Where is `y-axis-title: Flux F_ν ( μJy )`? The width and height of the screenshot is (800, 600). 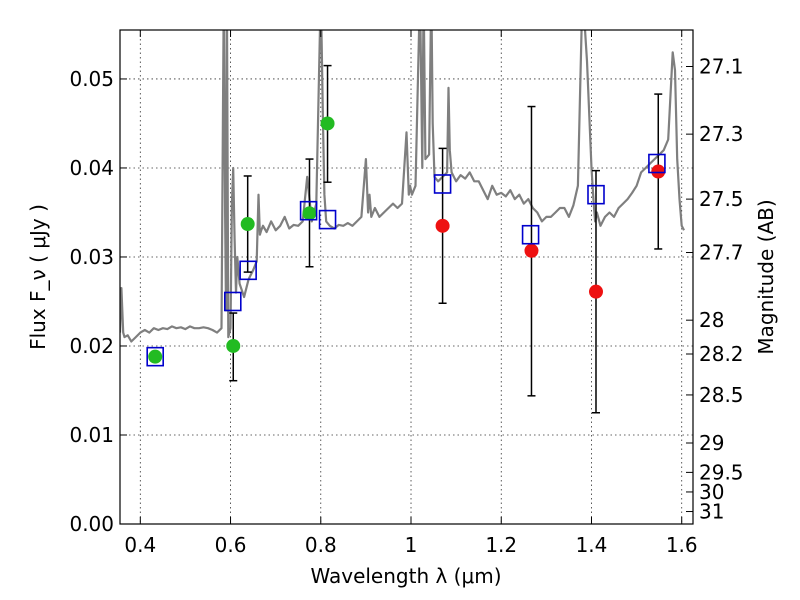 y-axis-title: Flux F_ν ( μJy ) is located at coordinates (38, 277).